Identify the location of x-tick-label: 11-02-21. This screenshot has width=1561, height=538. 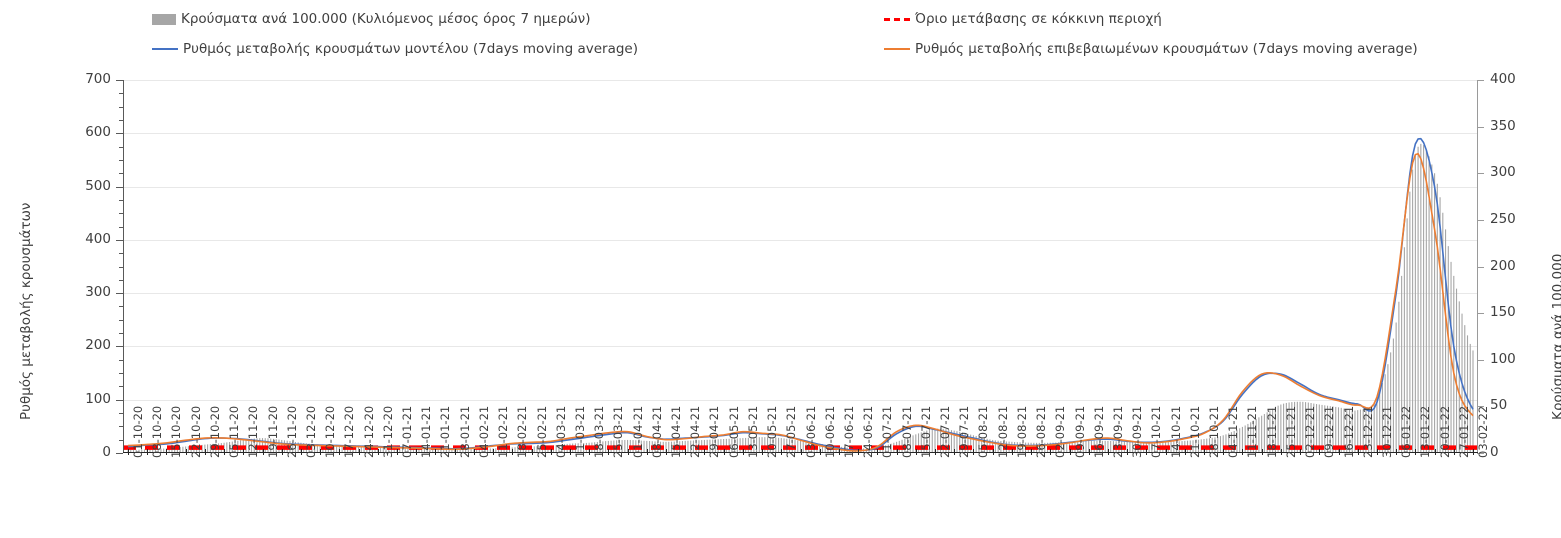
(503, 431).